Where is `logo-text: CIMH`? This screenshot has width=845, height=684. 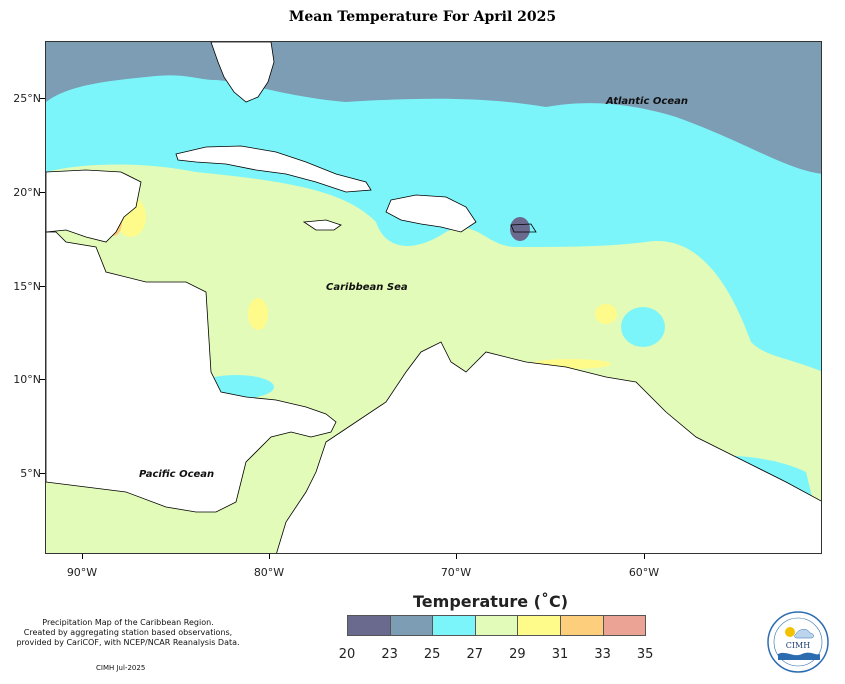
logo-text: CIMH is located at coordinates (798, 645).